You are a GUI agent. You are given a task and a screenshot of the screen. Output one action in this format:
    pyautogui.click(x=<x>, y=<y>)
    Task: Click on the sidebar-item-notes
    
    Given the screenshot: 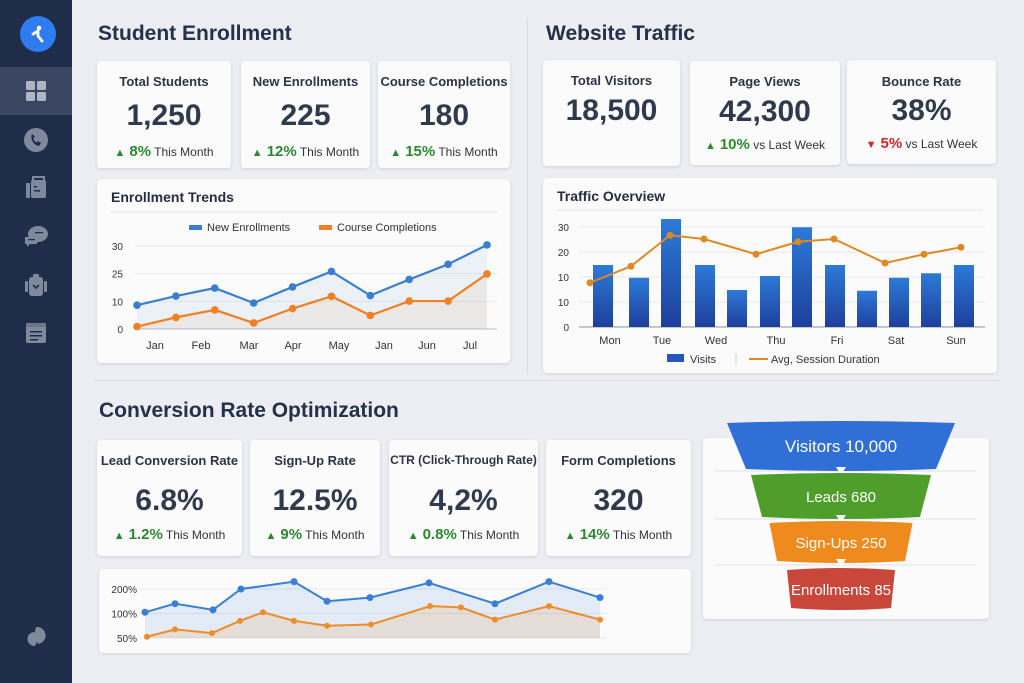 What is the action you would take?
    pyautogui.click(x=36, y=333)
    